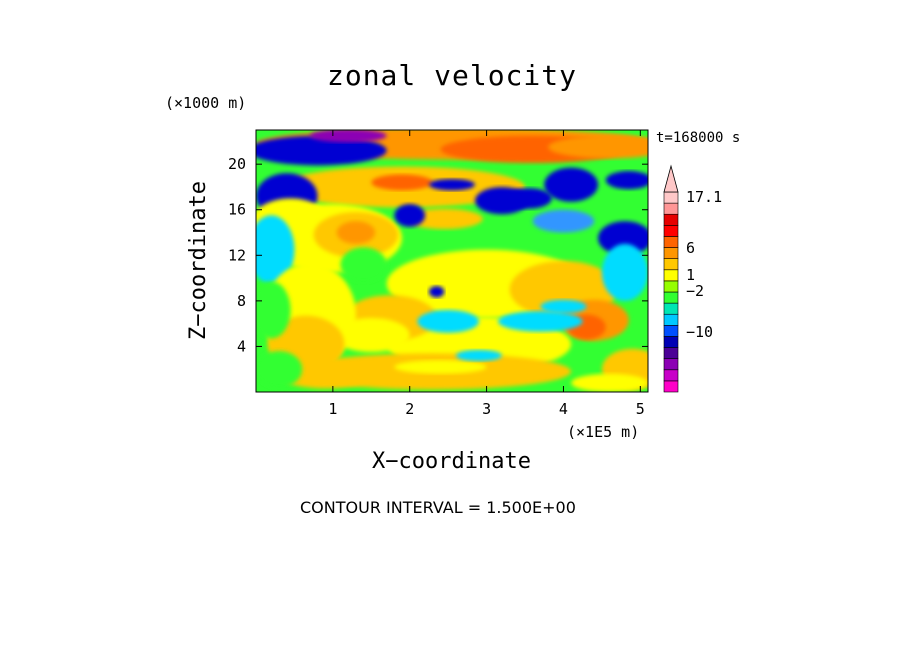 The image size is (904, 654). What do you see at coordinates (237, 255) in the screenshot?
I see `y-tick-label: 12` at bounding box center [237, 255].